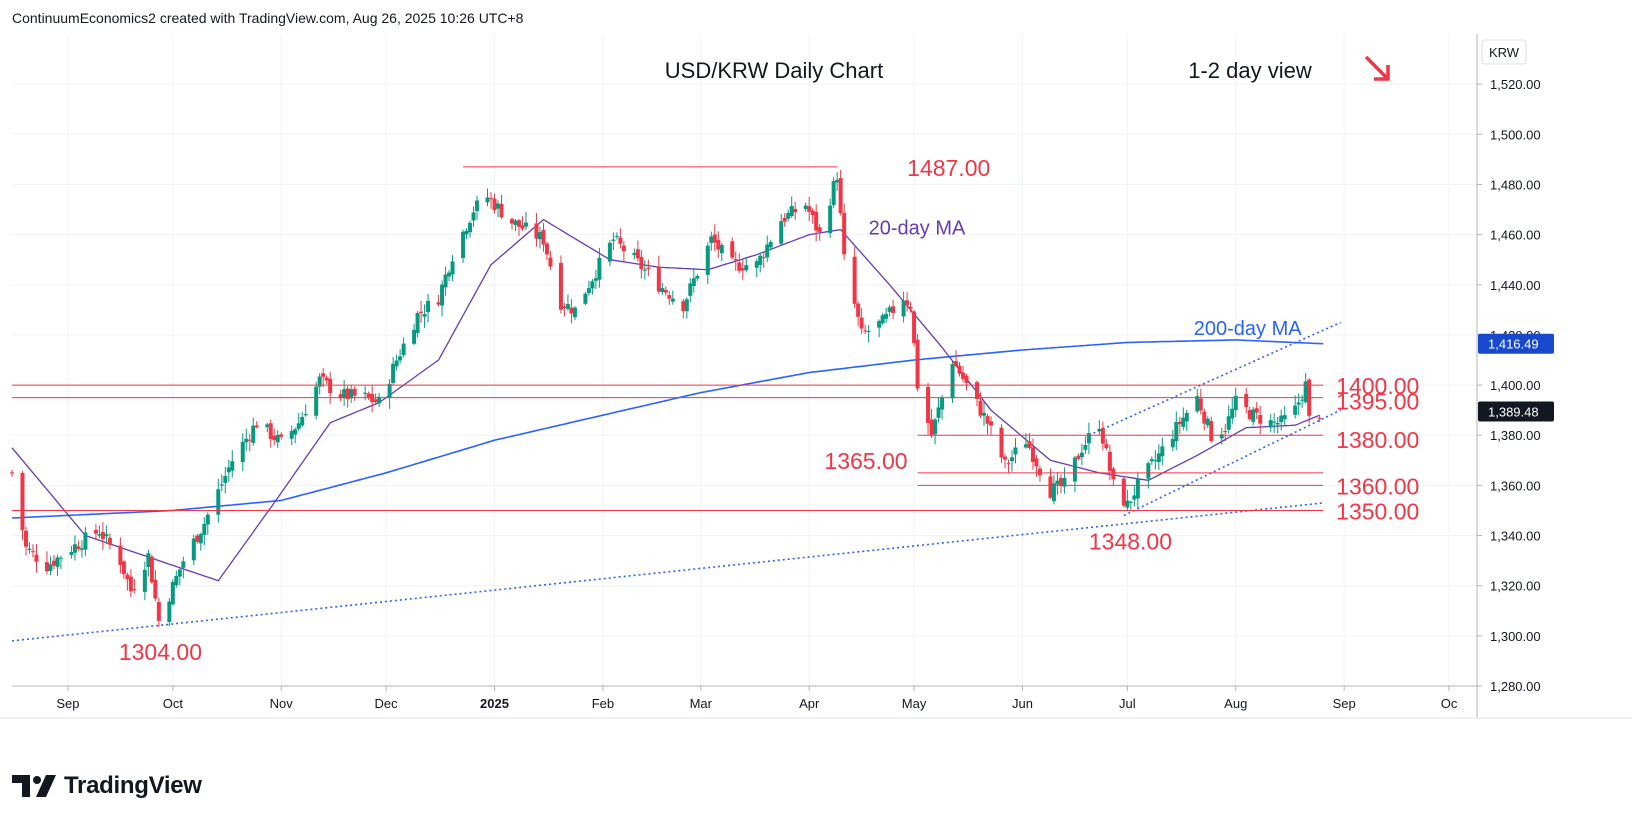 Image resolution: width=1632 pixels, height=824 pixels. Describe the element at coordinates (1515, 586) in the screenshot. I see `y-tick-label: 1,320.00` at that location.